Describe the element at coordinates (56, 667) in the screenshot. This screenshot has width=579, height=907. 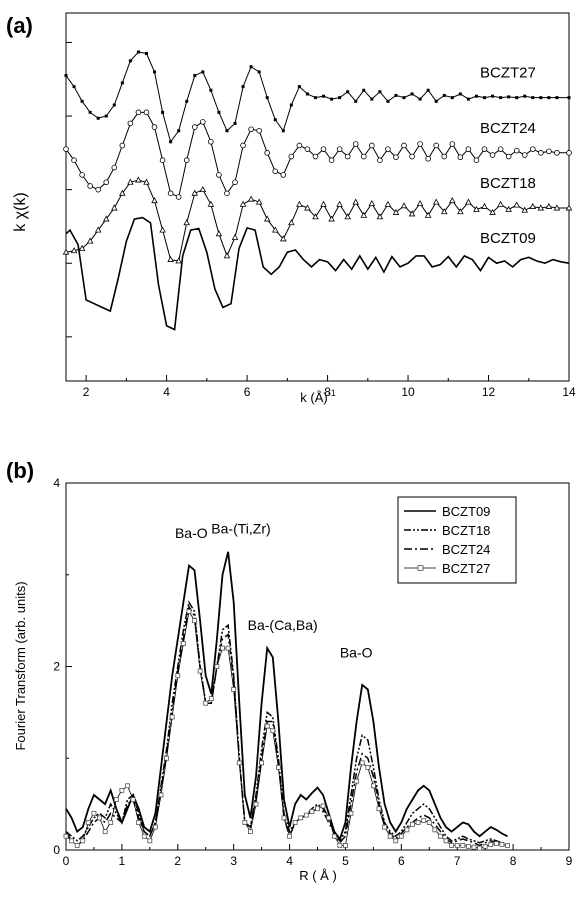
I see `panel-b-ytick-label: 2` at that location.